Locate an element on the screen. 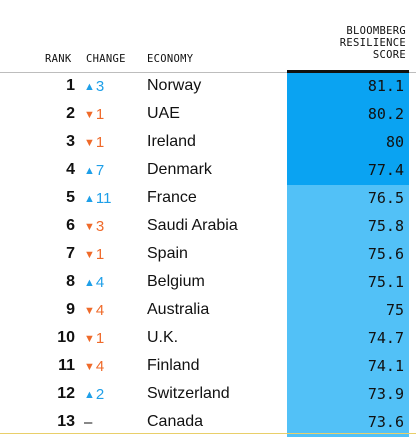  score-cell: 73.9 is located at coordinates (348, 395).